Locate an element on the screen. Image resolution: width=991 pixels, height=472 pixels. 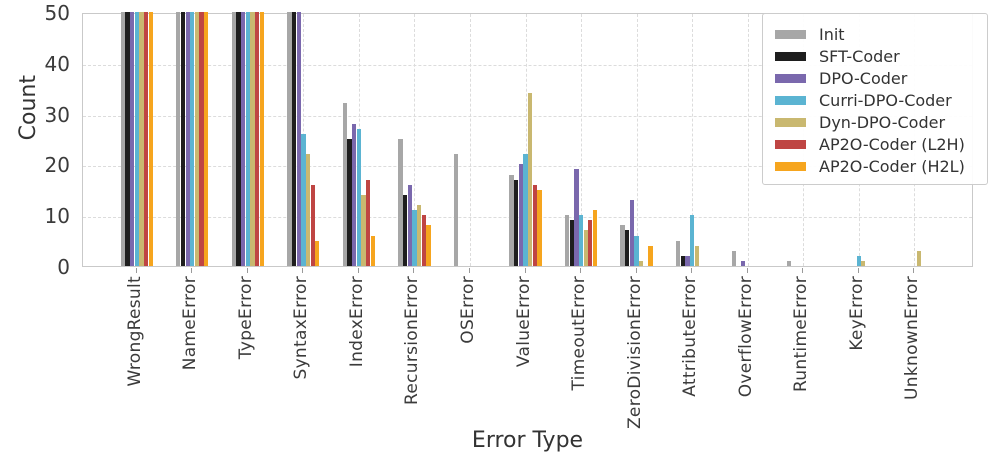
x-tick-label: IndexError is located at coordinates (356, 322).